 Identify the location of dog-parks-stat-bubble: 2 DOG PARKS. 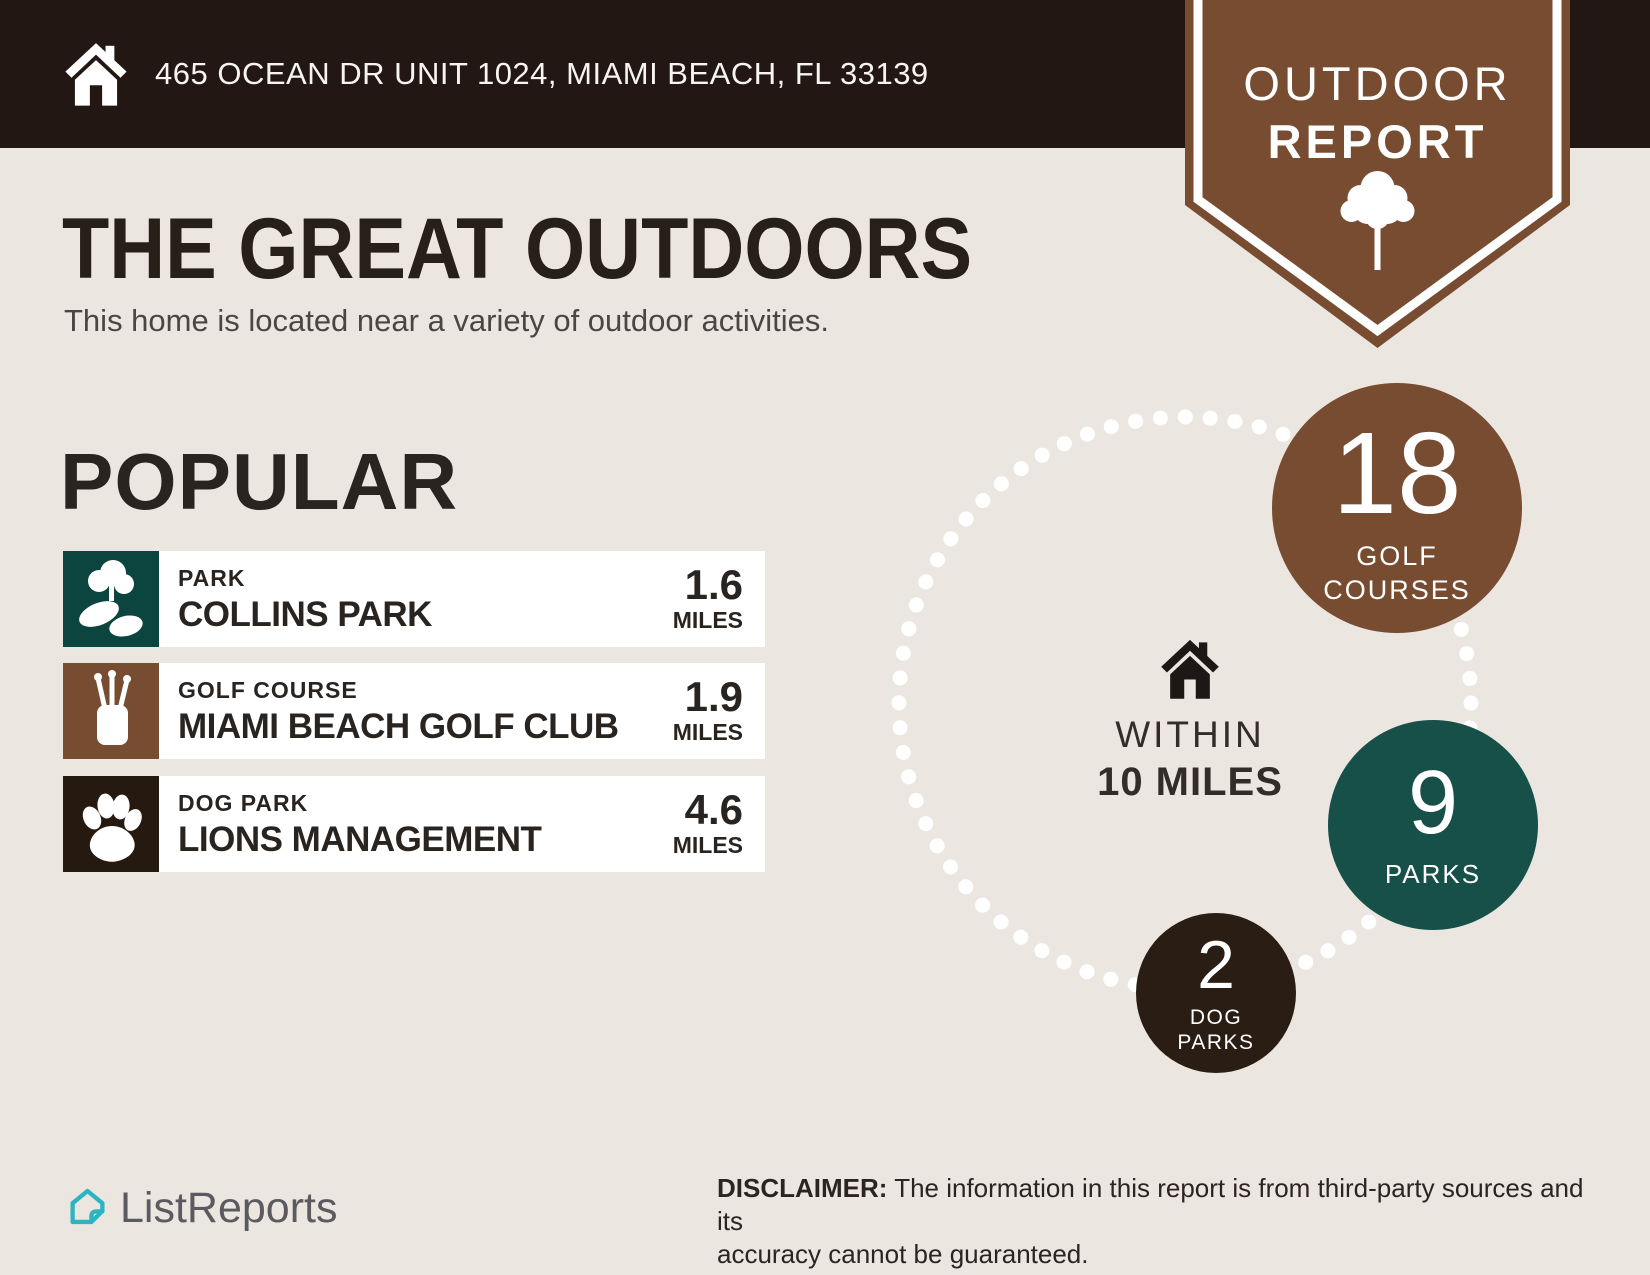
(1216, 993).